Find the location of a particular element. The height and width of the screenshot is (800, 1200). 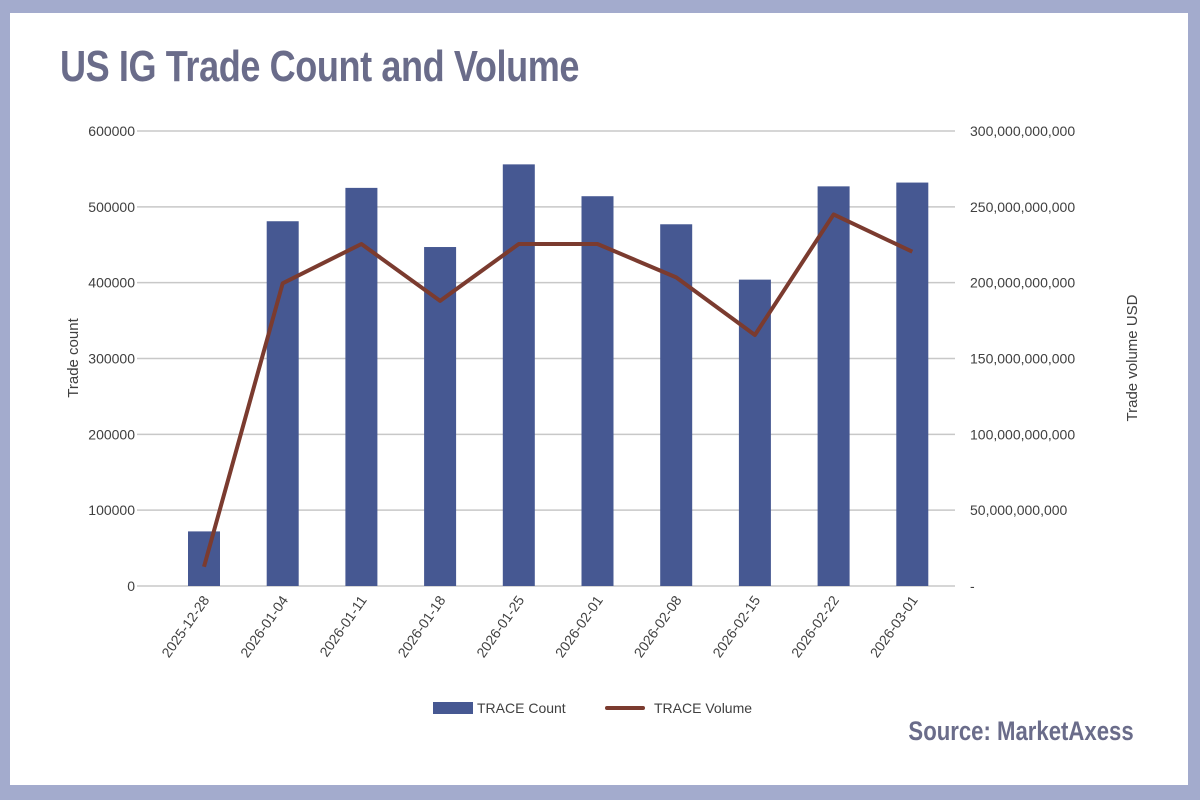

y-tick-label: 500000 is located at coordinates (111, 207).